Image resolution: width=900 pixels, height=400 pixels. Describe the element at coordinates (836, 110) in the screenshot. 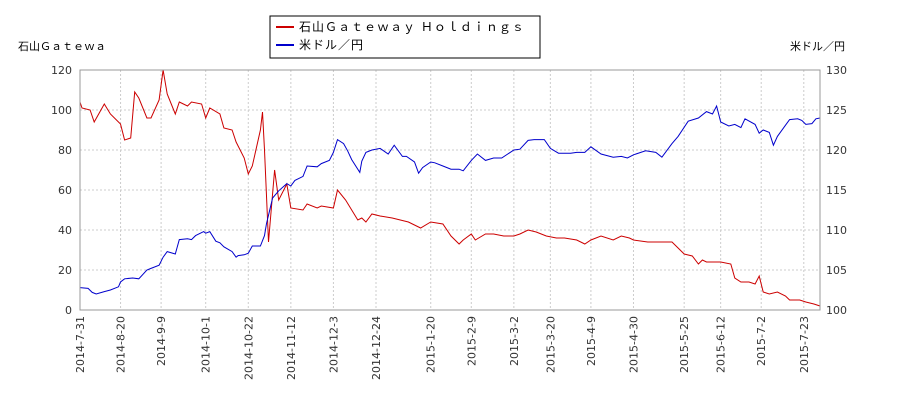

I see `right-y-tick-label: 125` at that location.